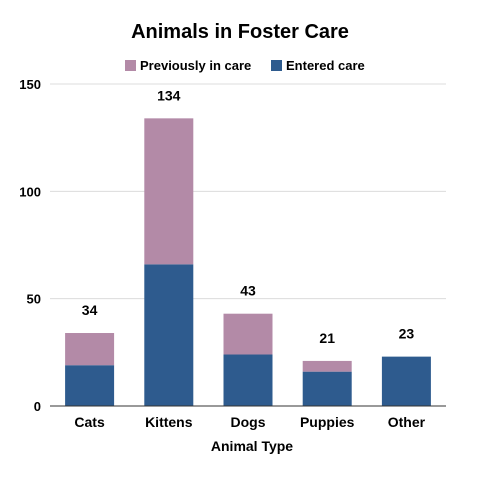 This screenshot has height=485, width=480. Describe the element at coordinates (276, 65) in the screenshot. I see `legend-swatch-entered-care` at that location.